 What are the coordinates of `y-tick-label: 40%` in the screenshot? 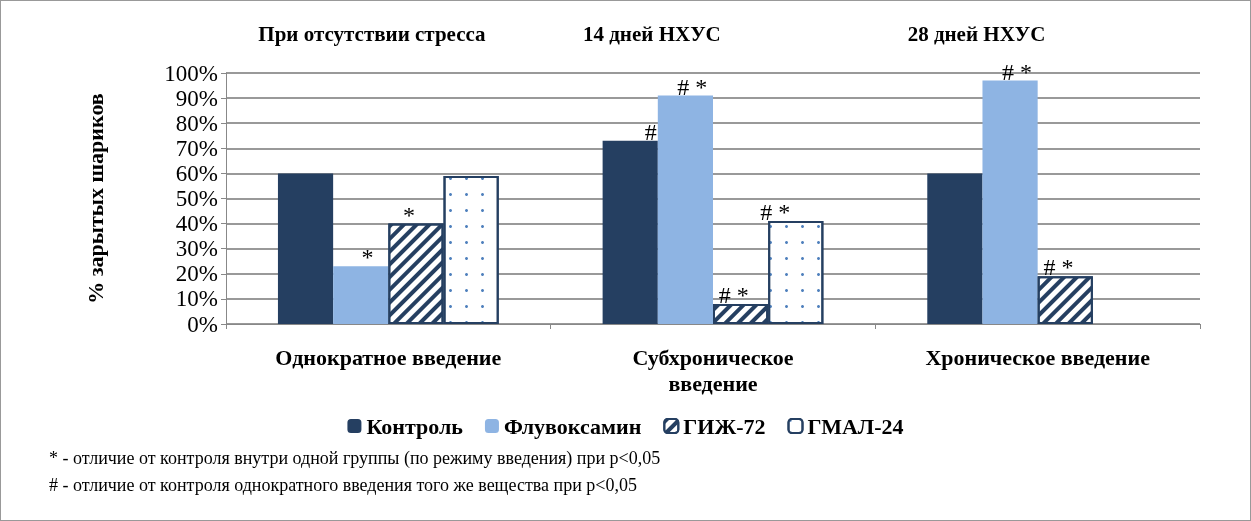 It's located at (196, 224).